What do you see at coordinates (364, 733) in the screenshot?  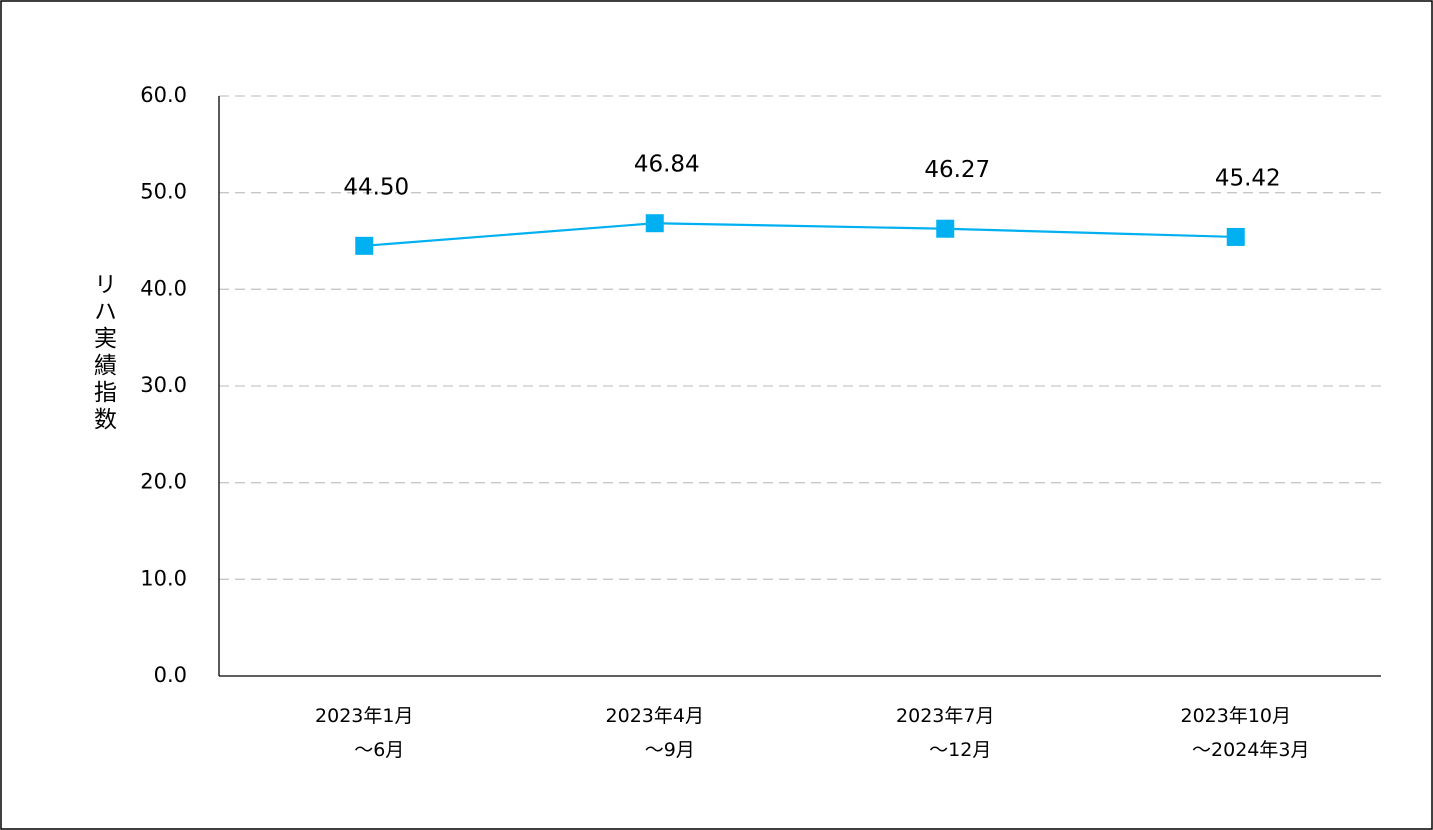 I see `x-tick-label: 2023年1月～6月` at bounding box center [364, 733].